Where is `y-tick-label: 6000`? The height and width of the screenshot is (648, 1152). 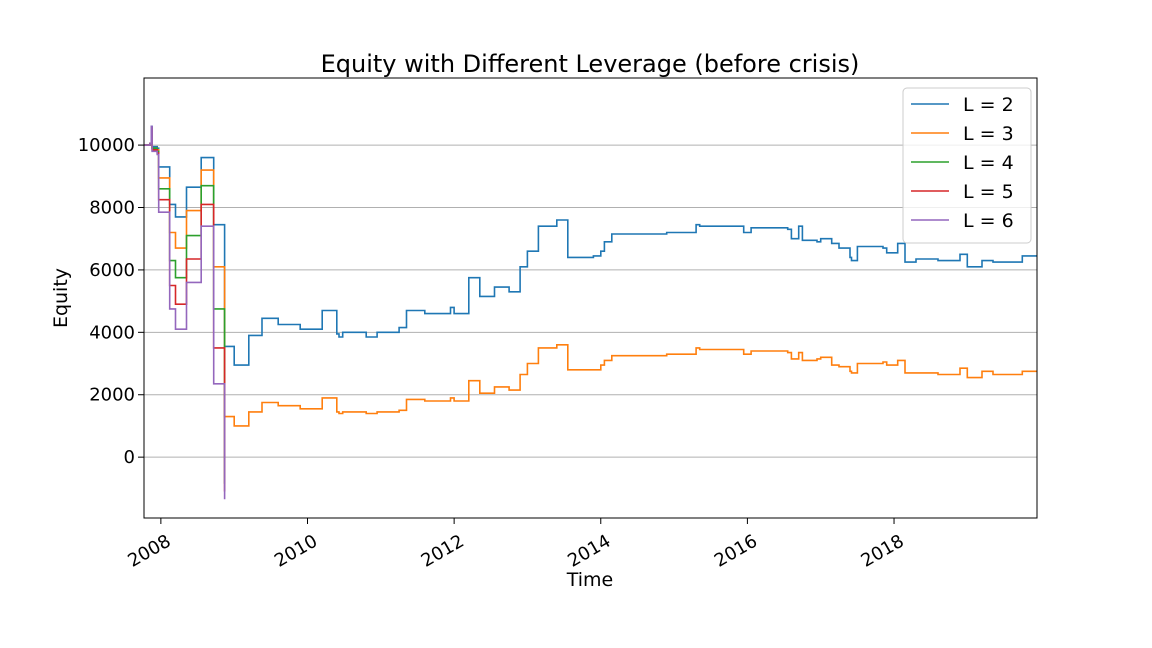
y-tick-label: 6000 is located at coordinates (112, 270).